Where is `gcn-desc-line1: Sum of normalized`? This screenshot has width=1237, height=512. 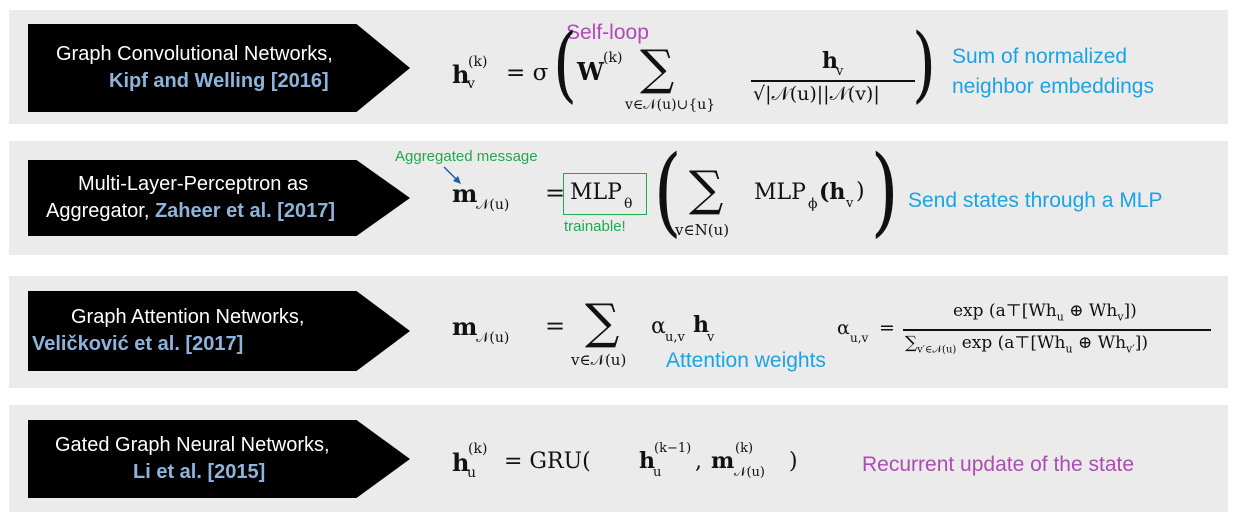 gcn-desc-line1: Sum of normalized is located at coordinates (1040, 56).